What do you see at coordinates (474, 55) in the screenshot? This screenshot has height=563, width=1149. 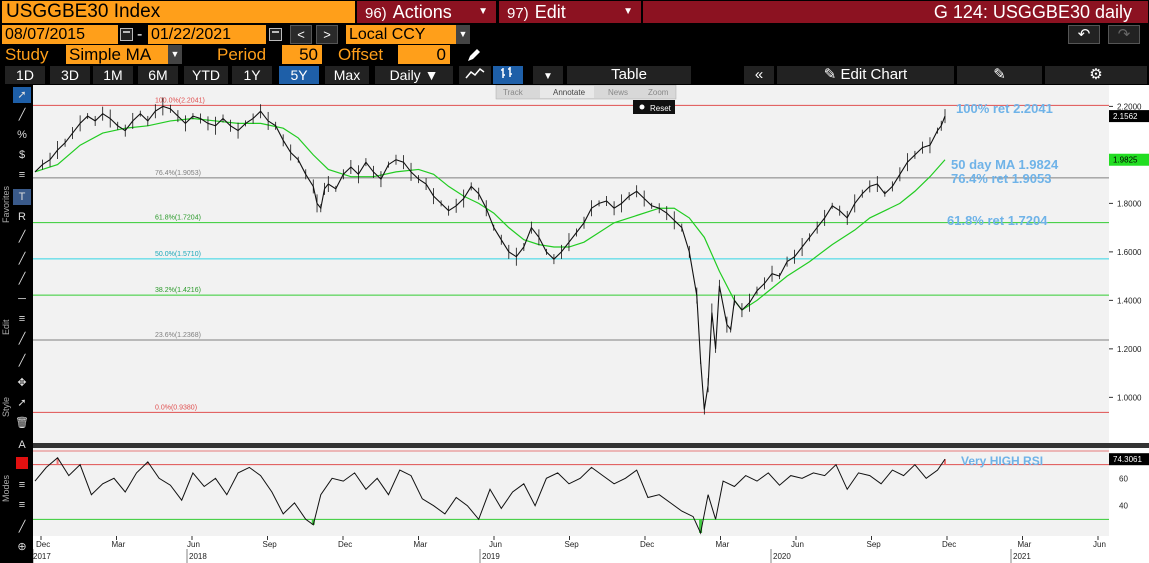 I see `pencil-icon` at bounding box center [474, 55].